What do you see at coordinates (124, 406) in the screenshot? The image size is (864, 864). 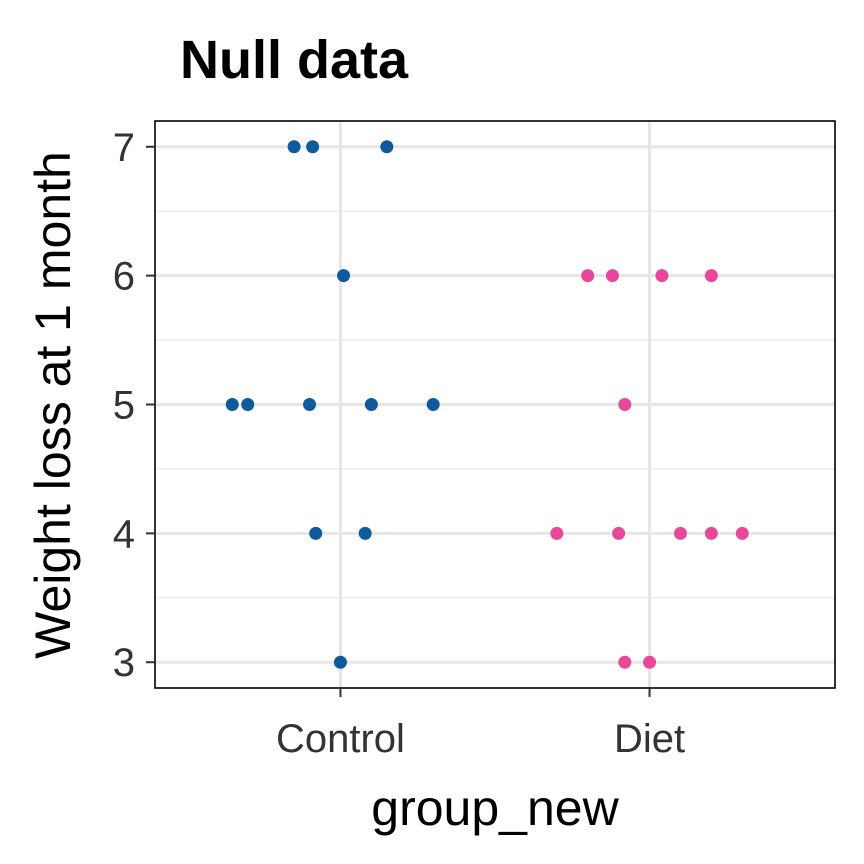 I see `y-tick-label: 5` at bounding box center [124, 406].